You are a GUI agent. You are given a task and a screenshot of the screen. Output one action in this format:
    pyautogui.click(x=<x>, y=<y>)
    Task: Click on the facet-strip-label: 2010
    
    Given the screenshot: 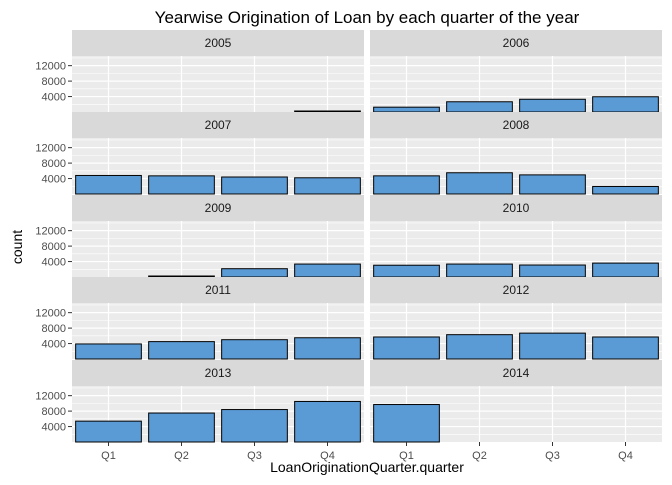 What is the action you would take?
    pyautogui.click(x=516, y=208)
    